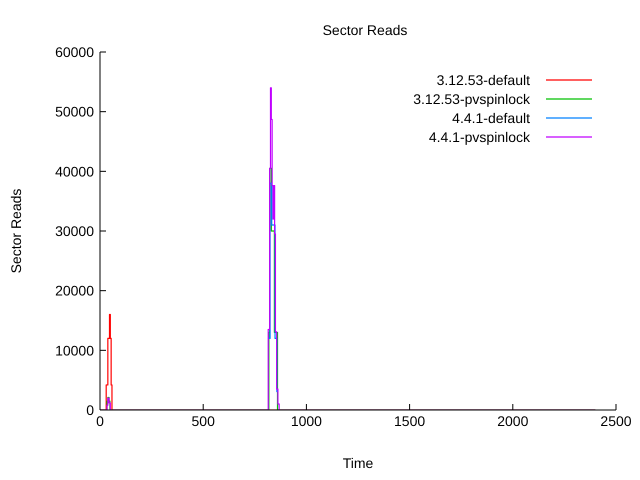  What do you see at coordinates (365, 30) in the screenshot?
I see `chart-title: Sector Reads` at bounding box center [365, 30].